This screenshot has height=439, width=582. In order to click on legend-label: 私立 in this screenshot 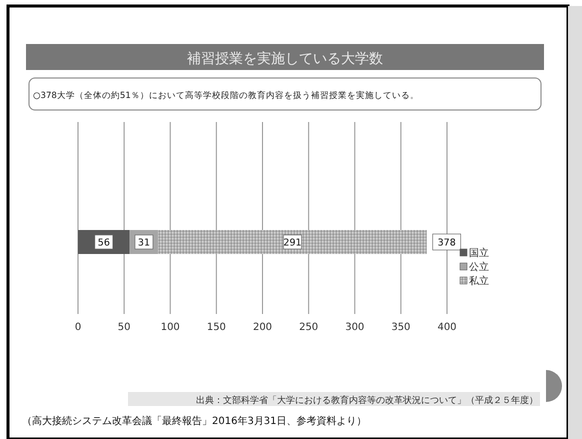, I will do `click(479, 281)`.